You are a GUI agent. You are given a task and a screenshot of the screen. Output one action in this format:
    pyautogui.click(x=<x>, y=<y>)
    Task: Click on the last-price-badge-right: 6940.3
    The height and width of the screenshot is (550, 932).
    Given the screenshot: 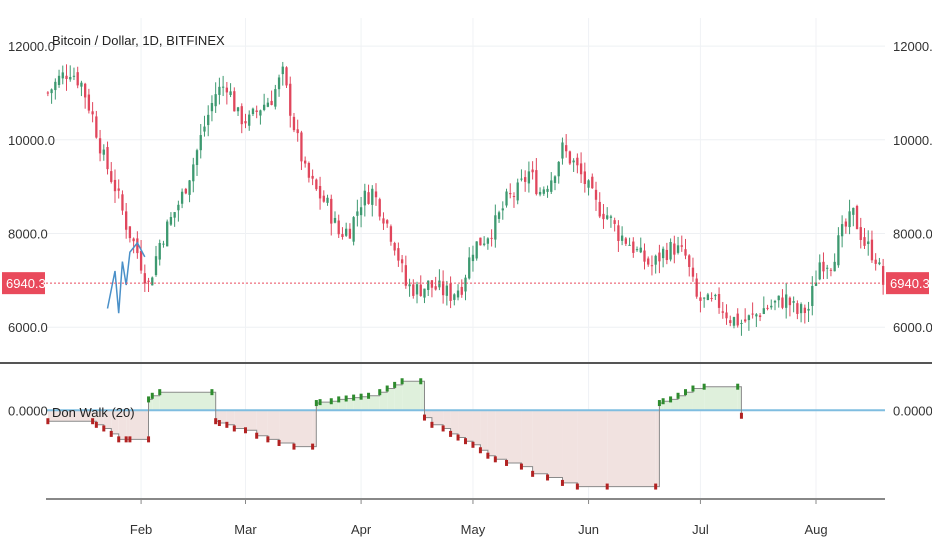 What is the action you would take?
    pyautogui.click(x=908, y=283)
    